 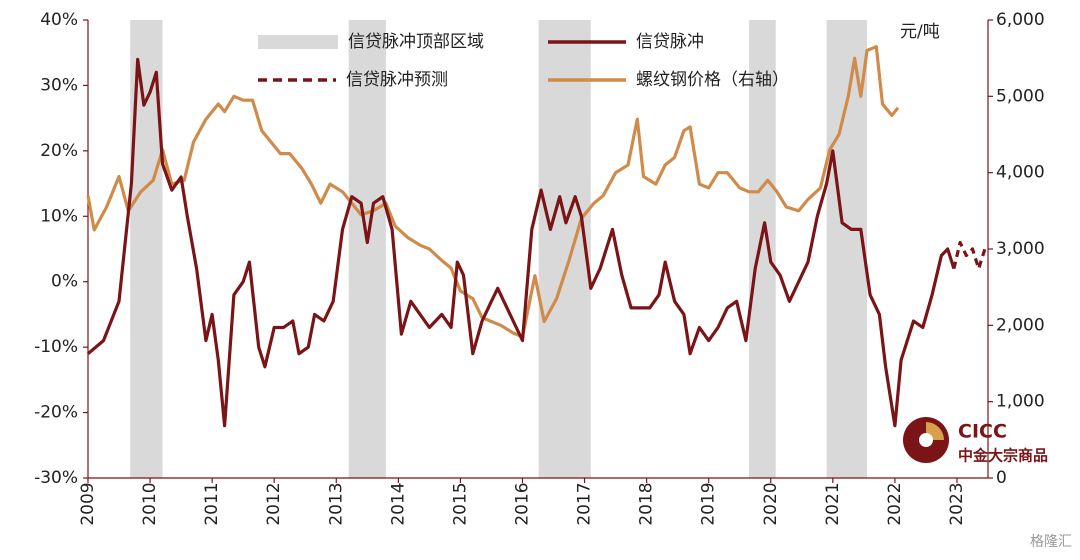 I want to click on x-tick-label: 2021, so click(x=833, y=503).